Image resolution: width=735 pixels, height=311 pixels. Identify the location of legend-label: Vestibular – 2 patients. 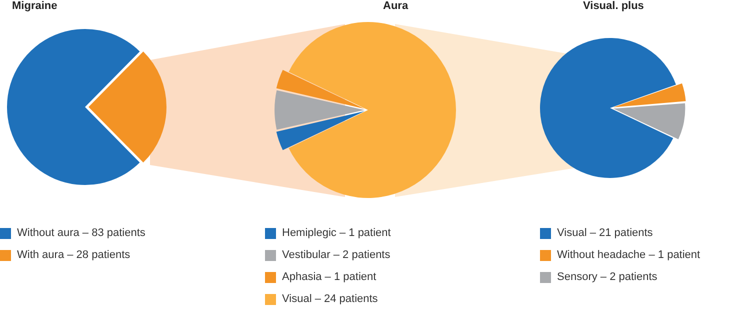
(336, 255).